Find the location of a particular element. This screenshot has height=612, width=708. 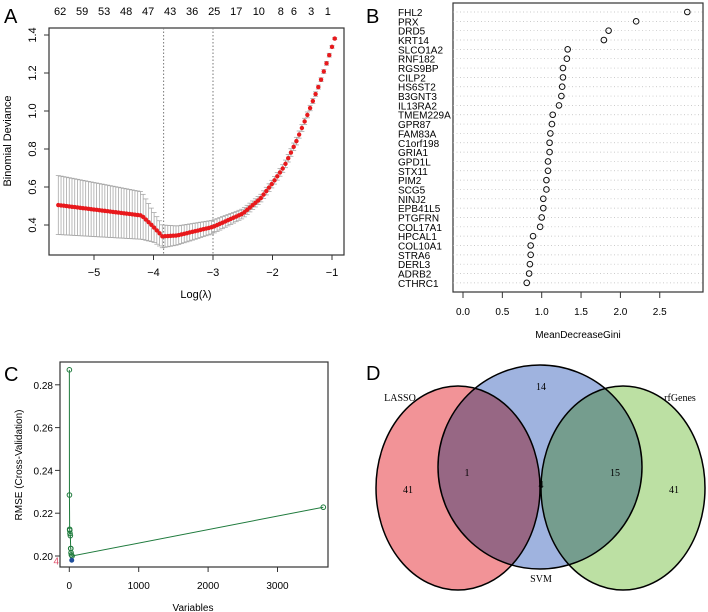

x-tick-label: 1000 is located at coordinates (139, 586).